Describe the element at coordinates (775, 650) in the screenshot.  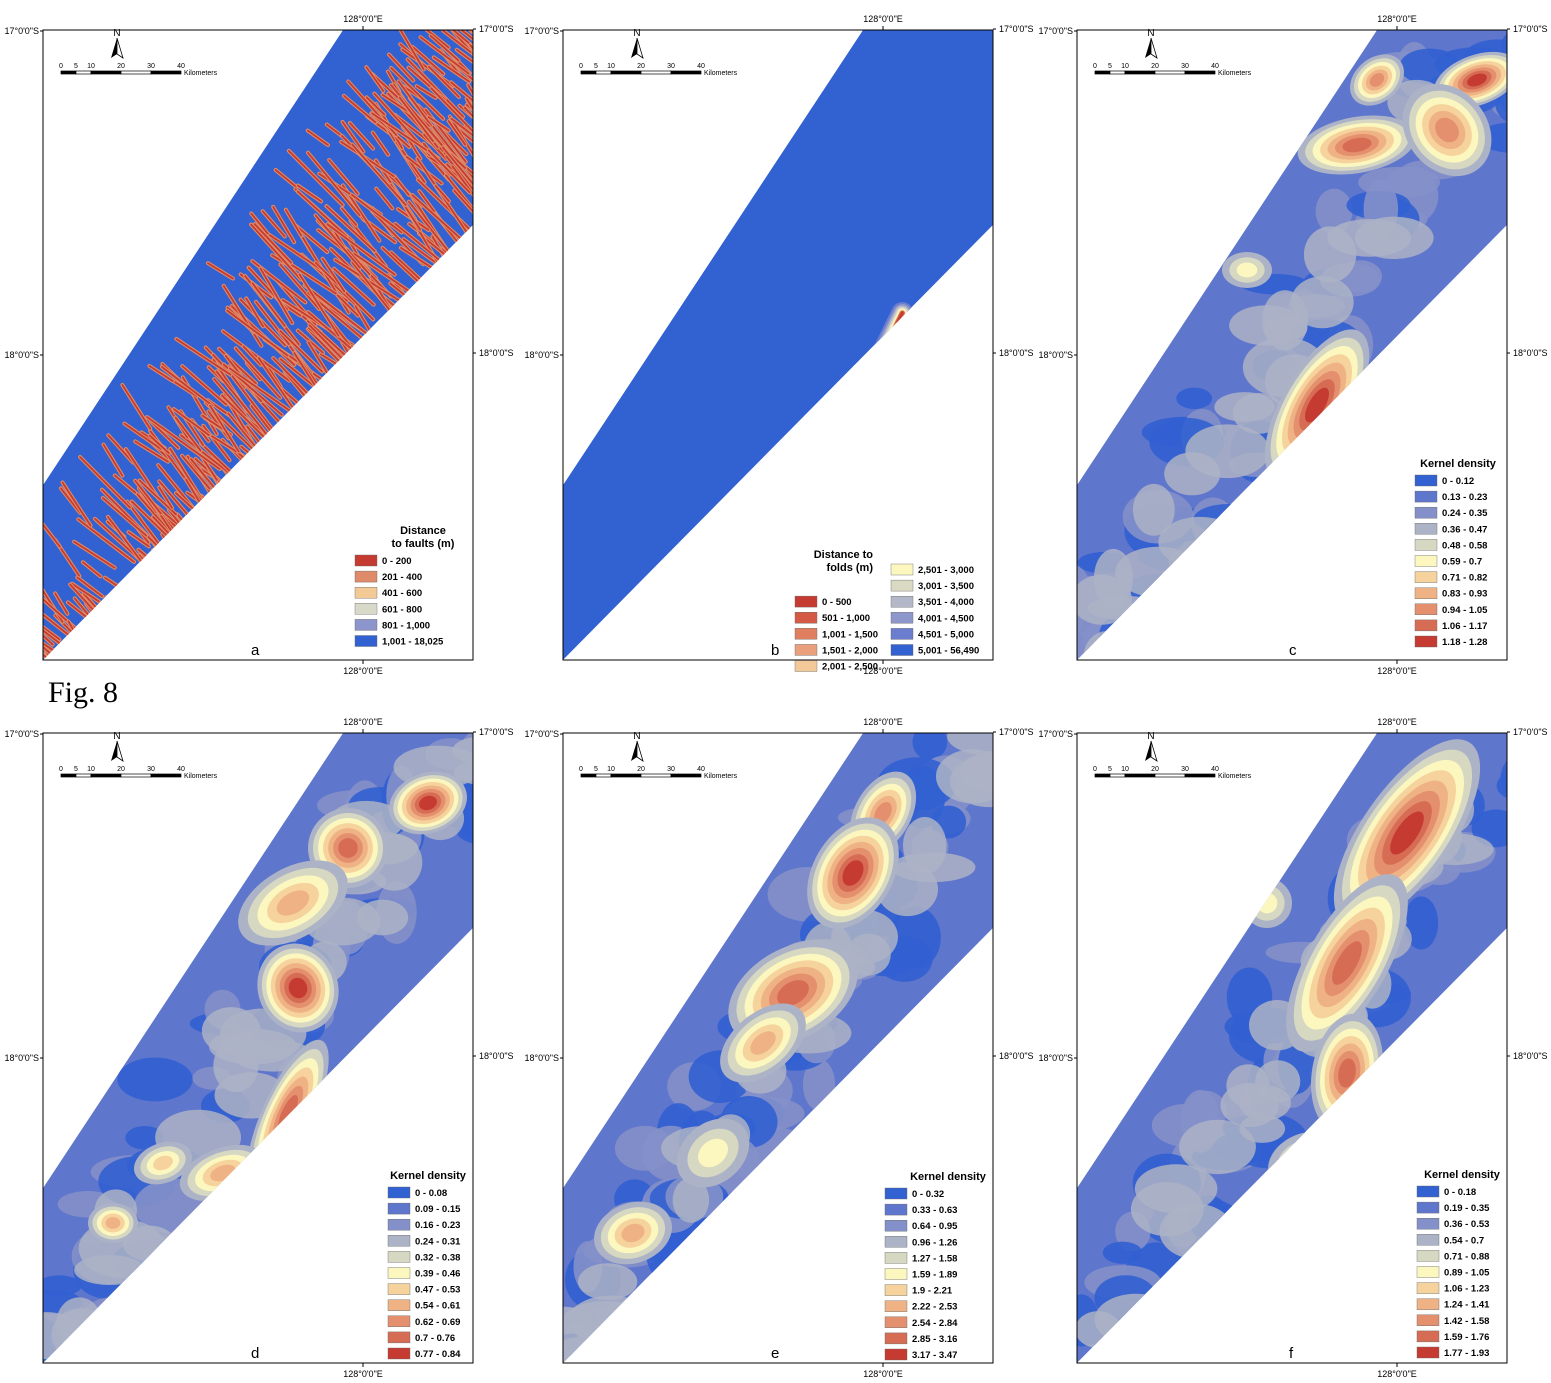
I see `panel-letter-b: b` at that location.